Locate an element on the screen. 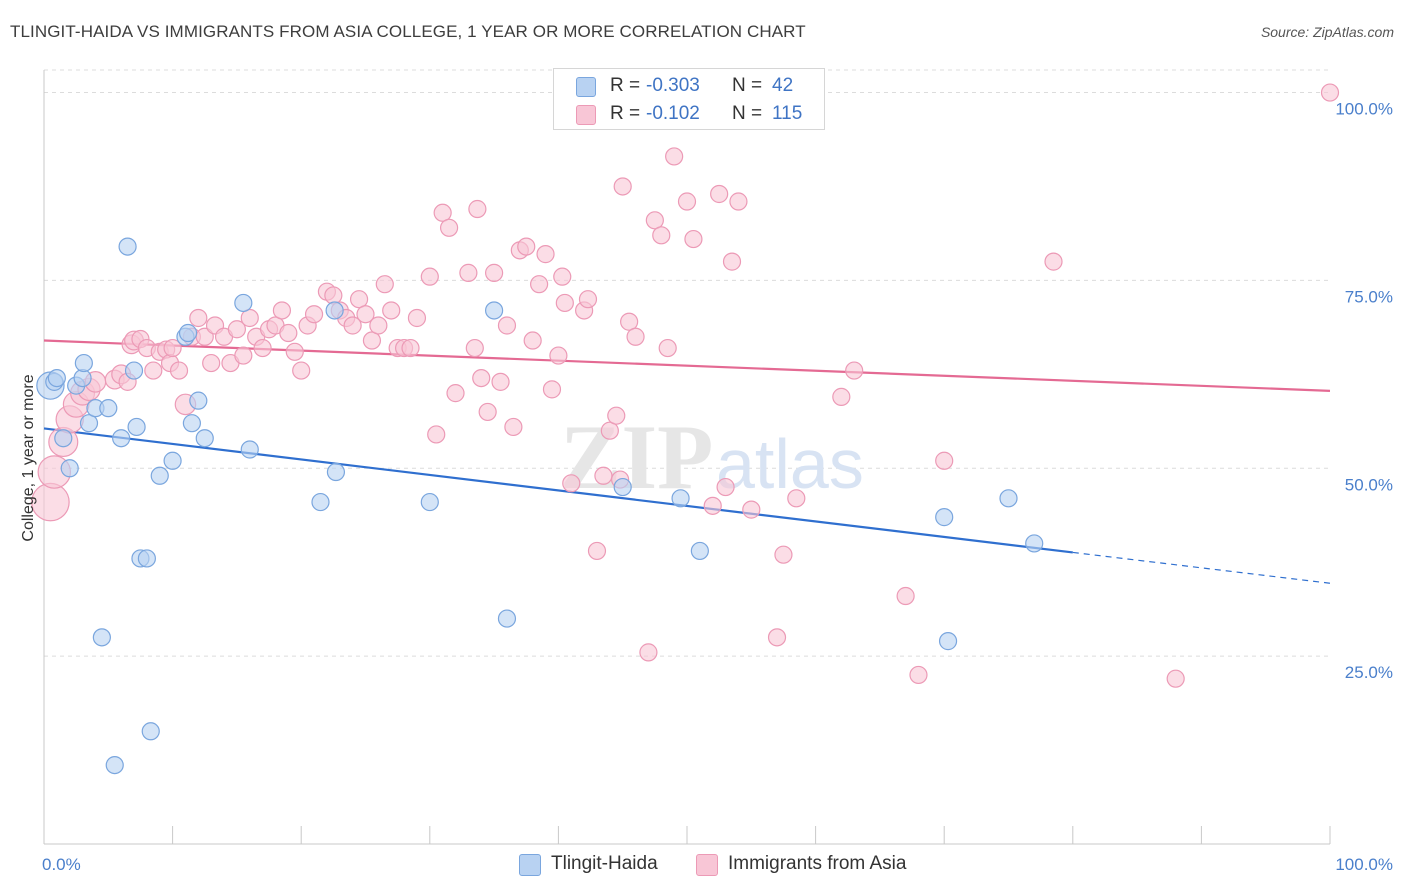  watermark: ZIP atlas is located at coordinates (712, 457).